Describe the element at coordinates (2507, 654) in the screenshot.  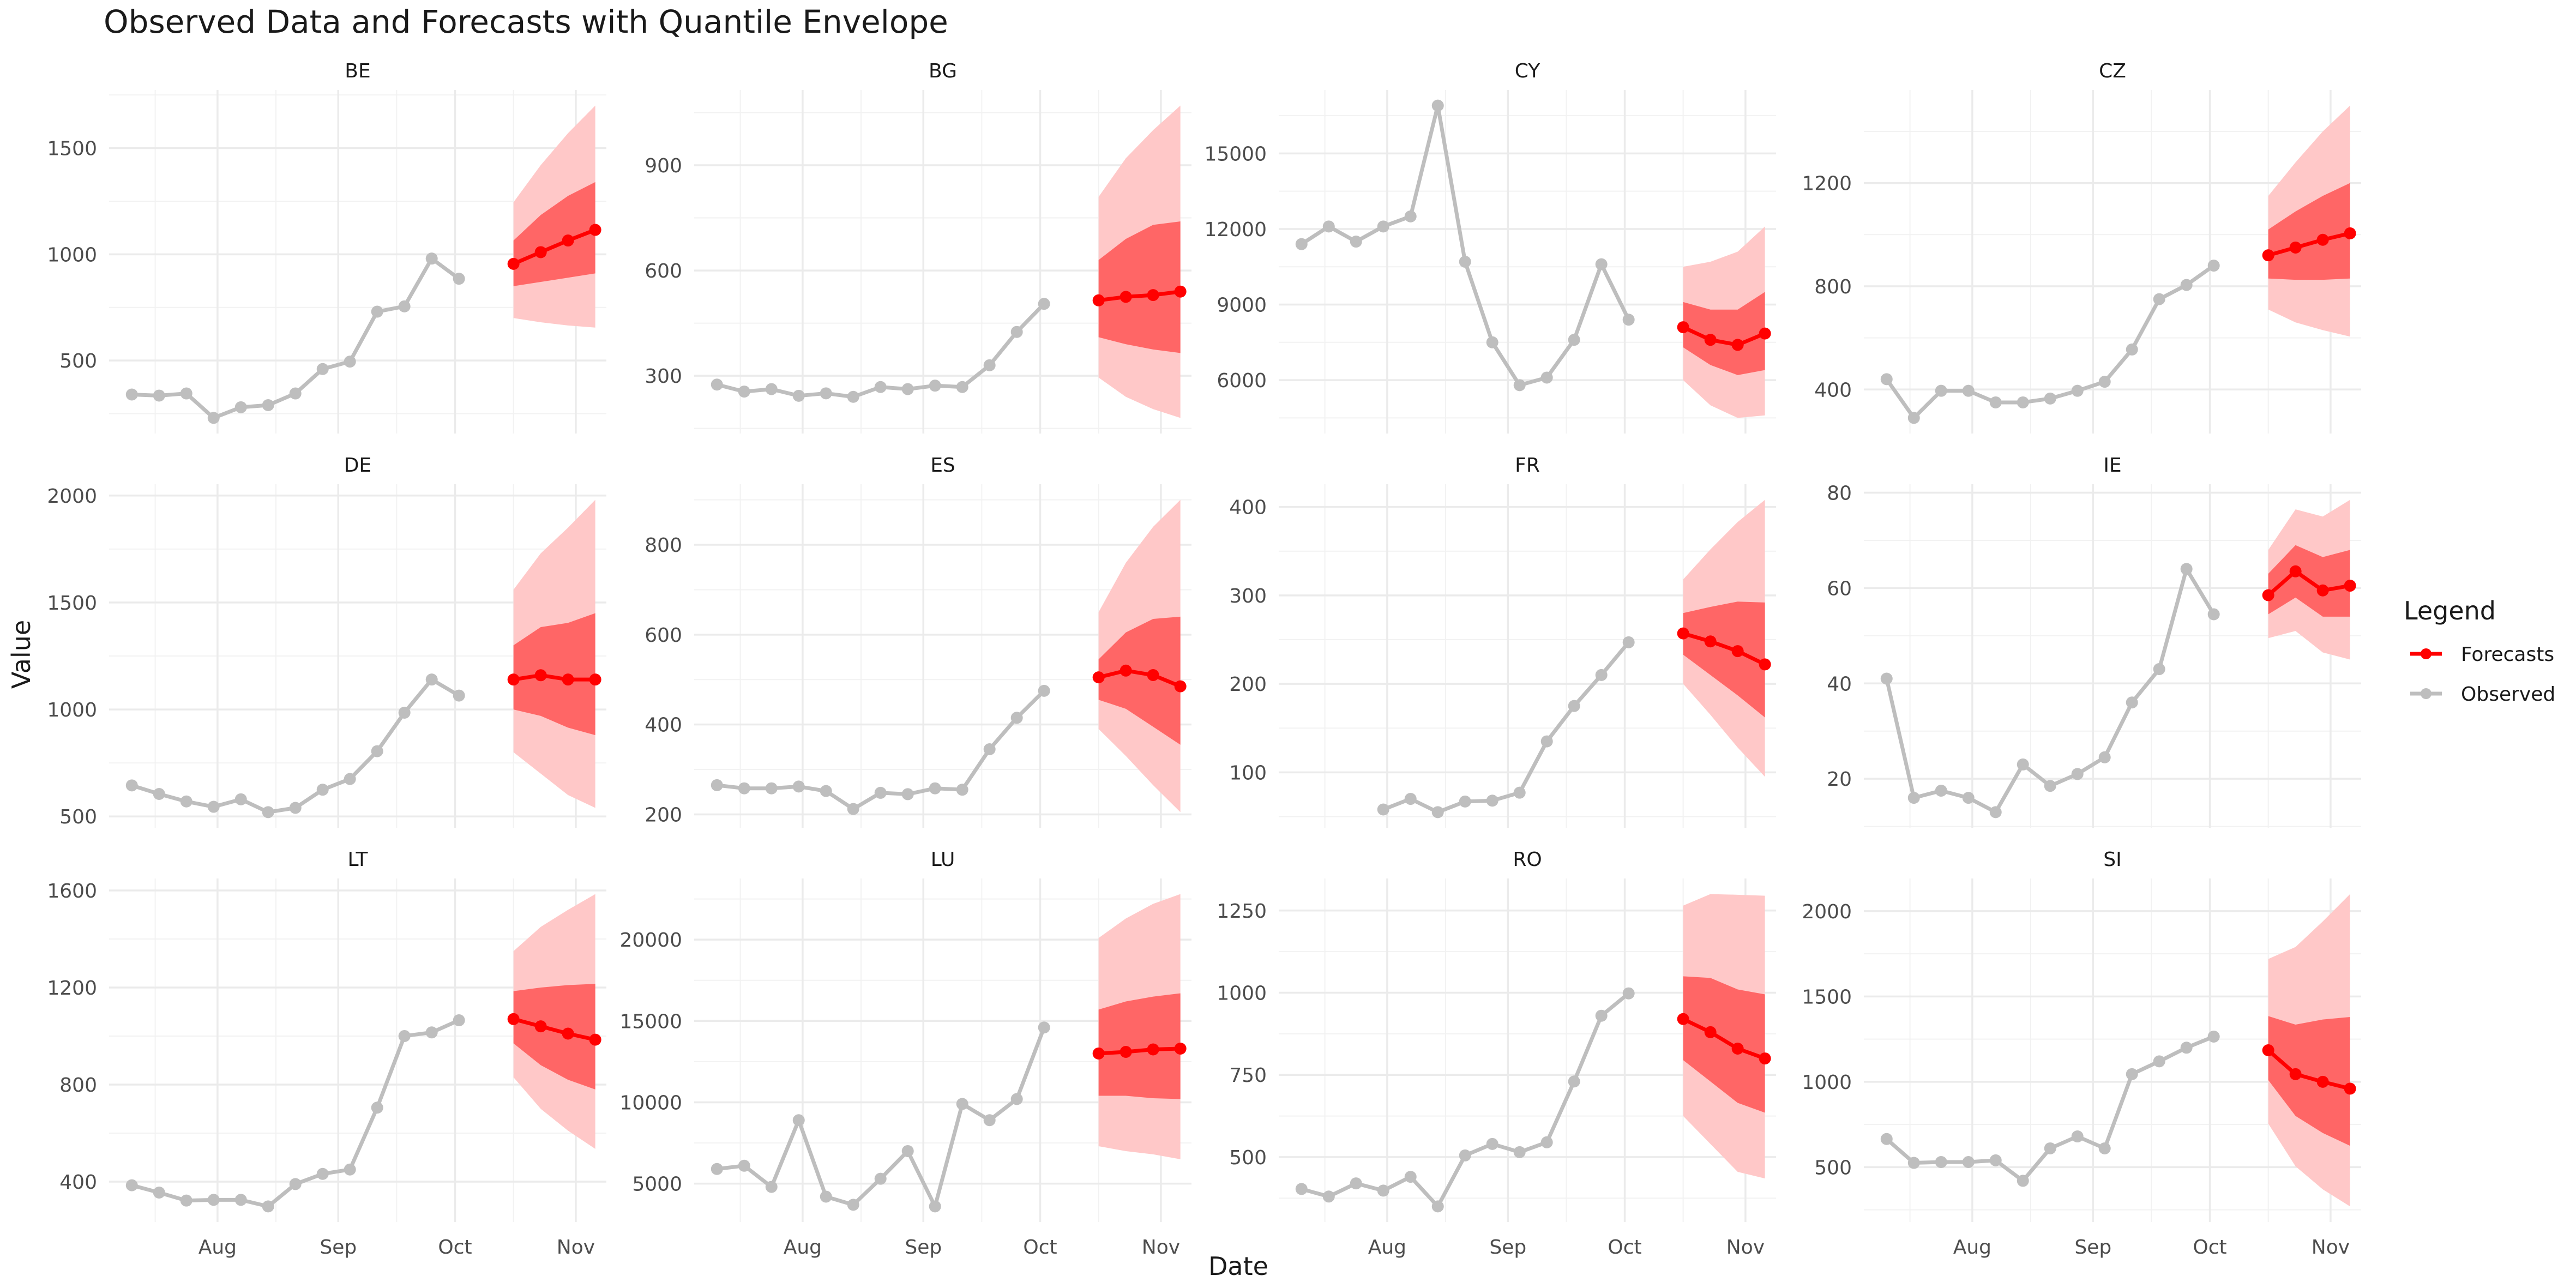
I see `legend-label-forecasts: Forecasts` at that location.